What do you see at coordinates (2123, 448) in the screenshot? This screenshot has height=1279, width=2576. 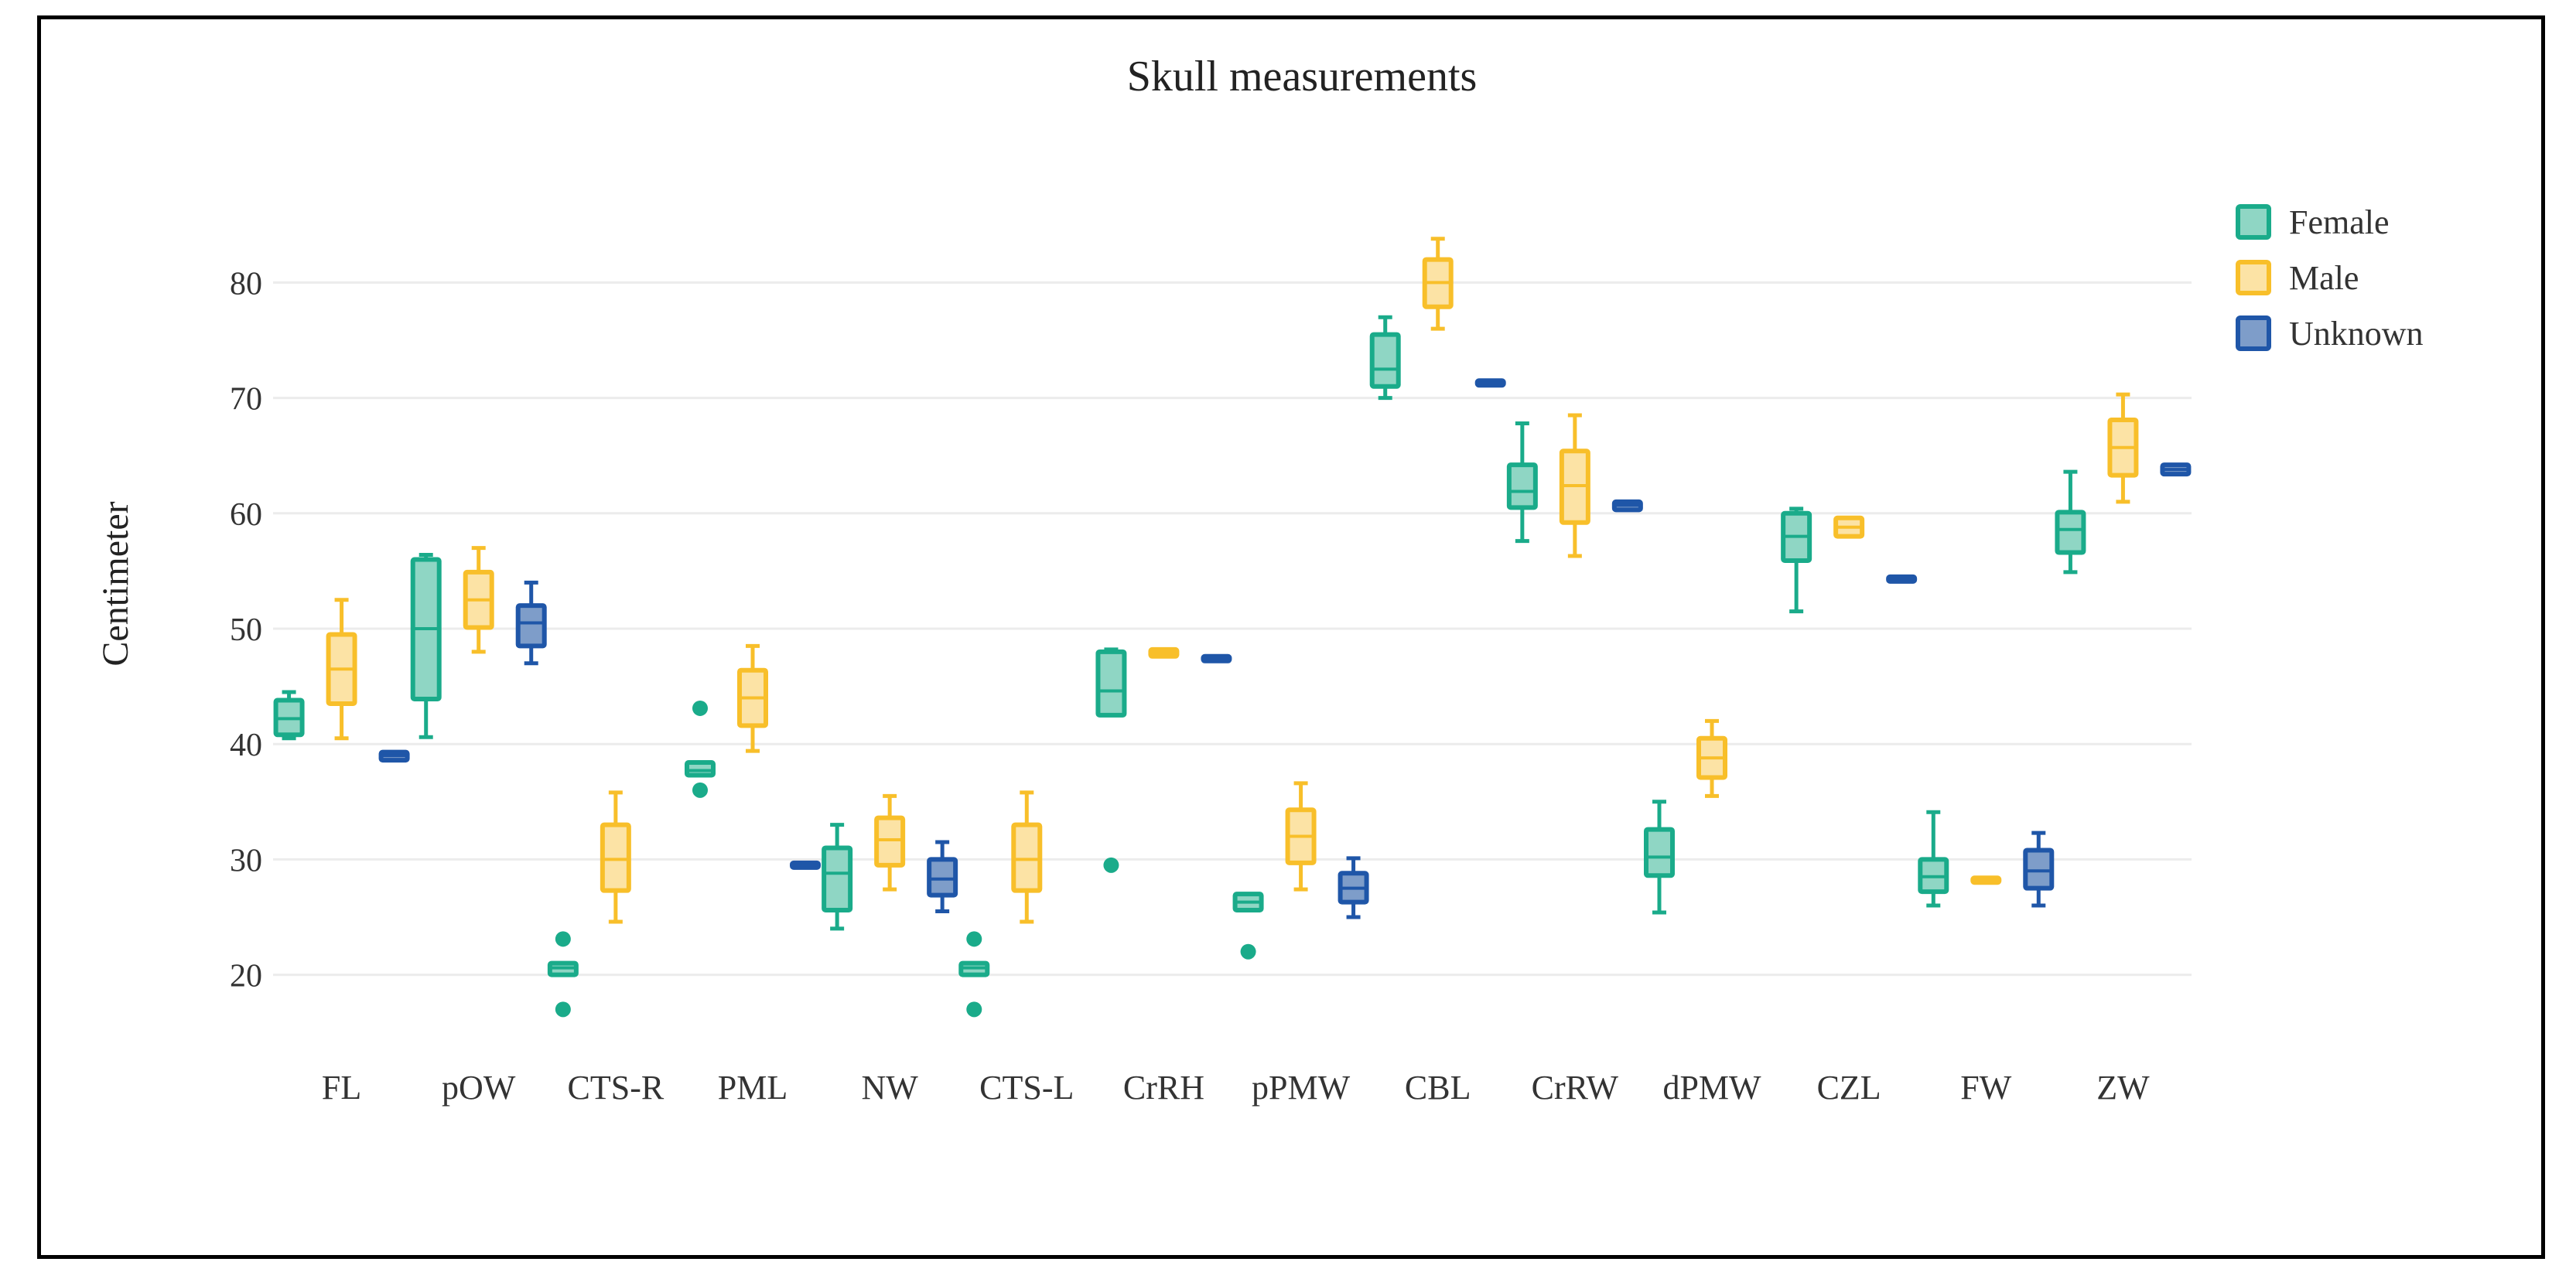 I see `box-male-ZW` at bounding box center [2123, 448].